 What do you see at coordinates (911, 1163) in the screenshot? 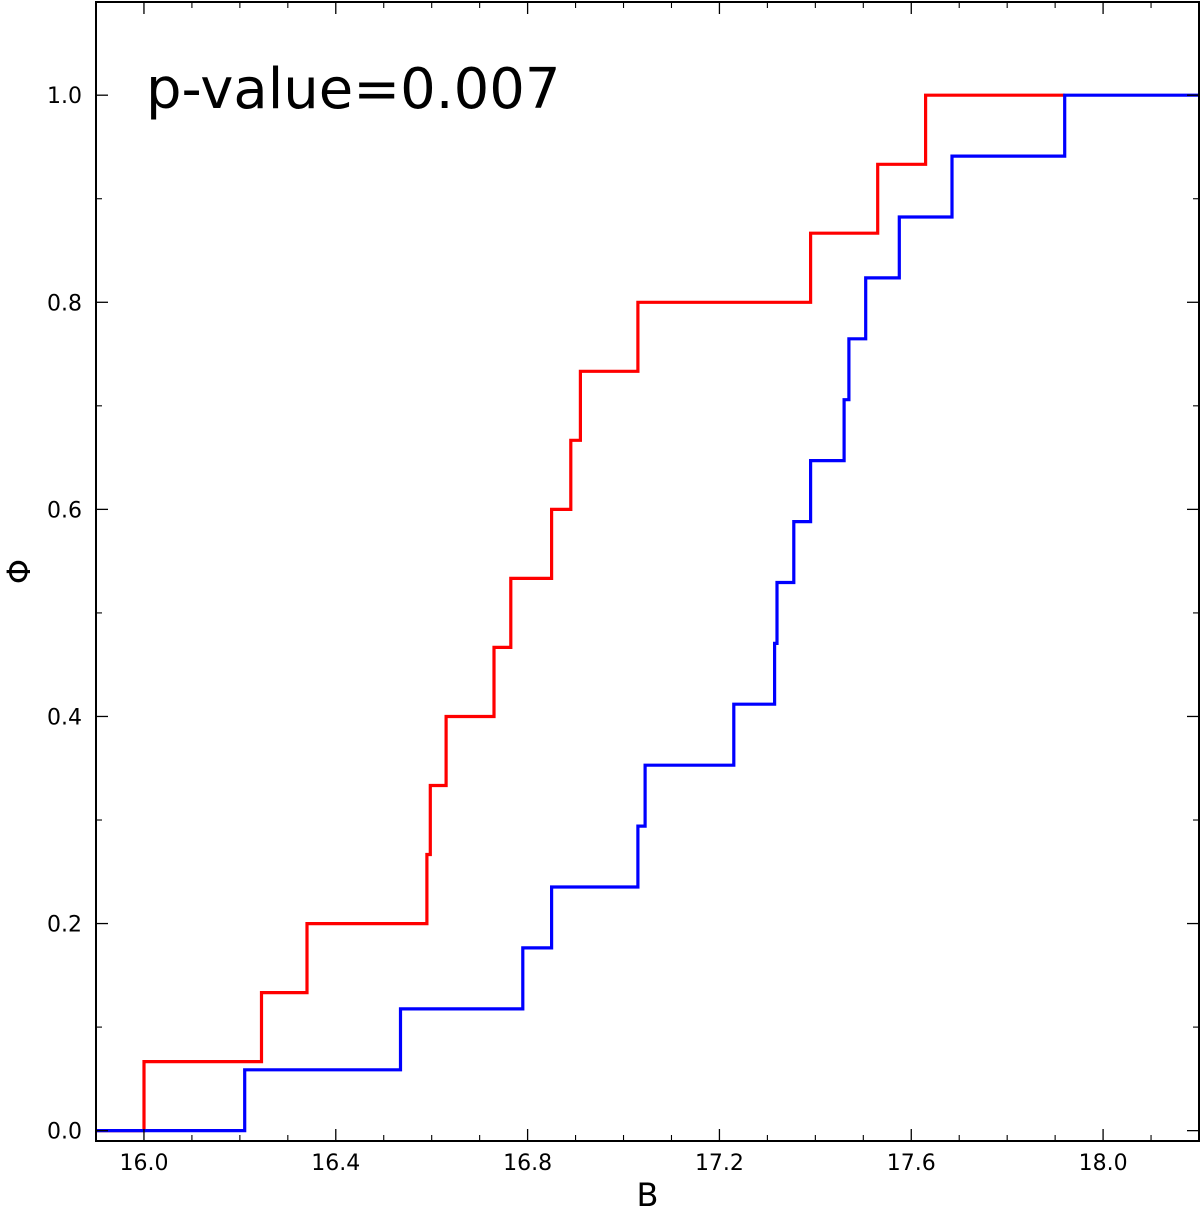
I see `x-tick-label: 17.6` at bounding box center [911, 1163].